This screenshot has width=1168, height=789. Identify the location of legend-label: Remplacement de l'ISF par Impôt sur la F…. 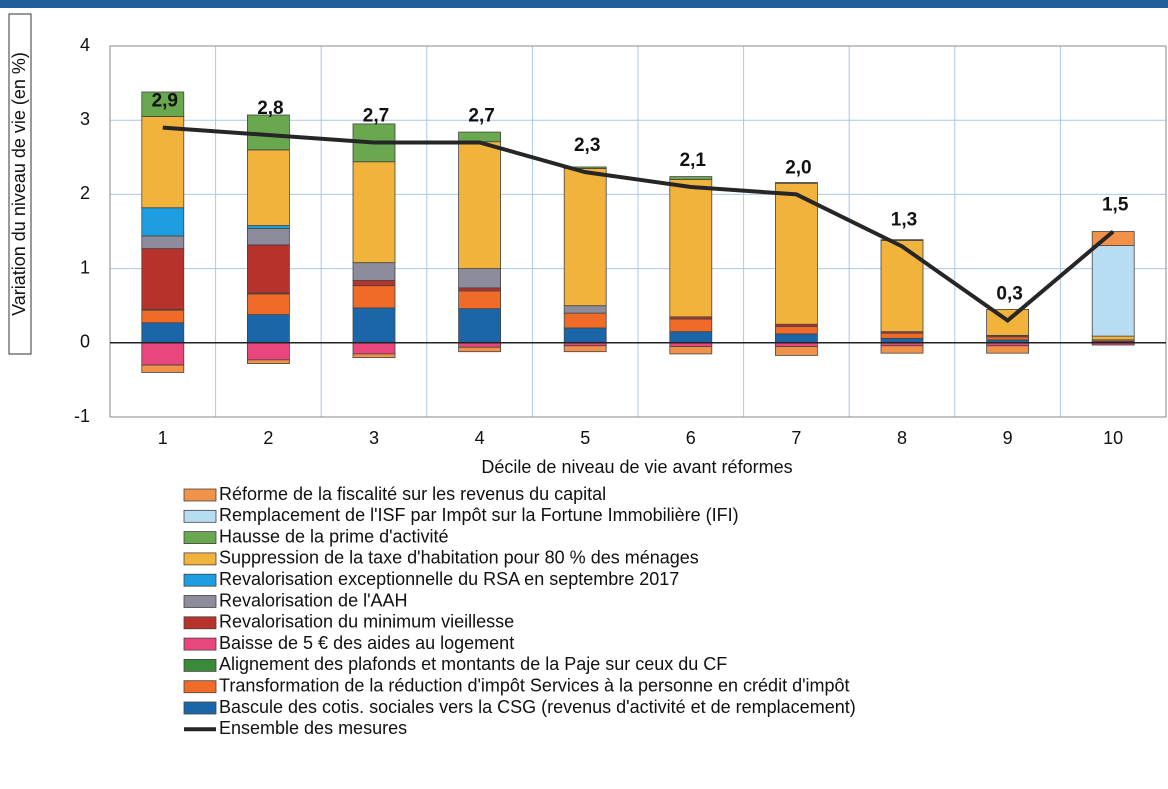
(479, 515).